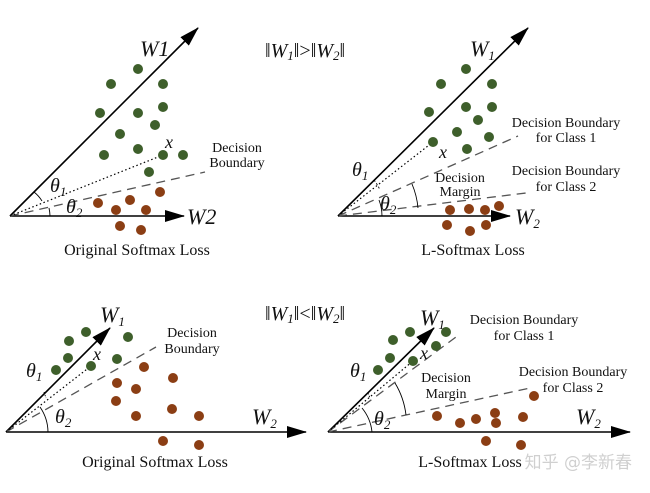 The image size is (650, 493). I want to click on condition-top: ‖W1‖>‖W2‖, so click(305, 51).